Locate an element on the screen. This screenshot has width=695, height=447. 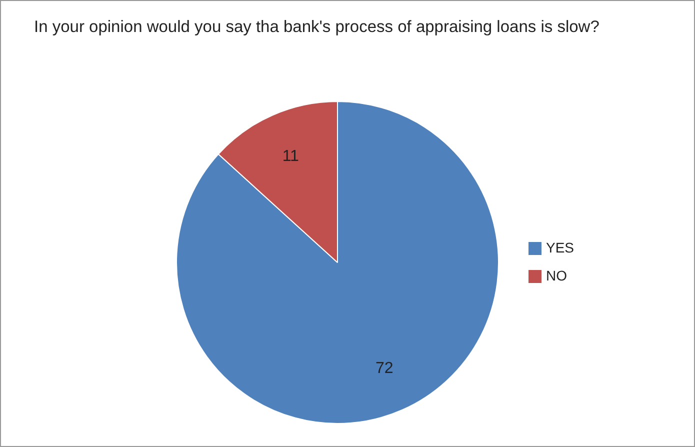
data-label: 72 is located at coordinates (384, 368).